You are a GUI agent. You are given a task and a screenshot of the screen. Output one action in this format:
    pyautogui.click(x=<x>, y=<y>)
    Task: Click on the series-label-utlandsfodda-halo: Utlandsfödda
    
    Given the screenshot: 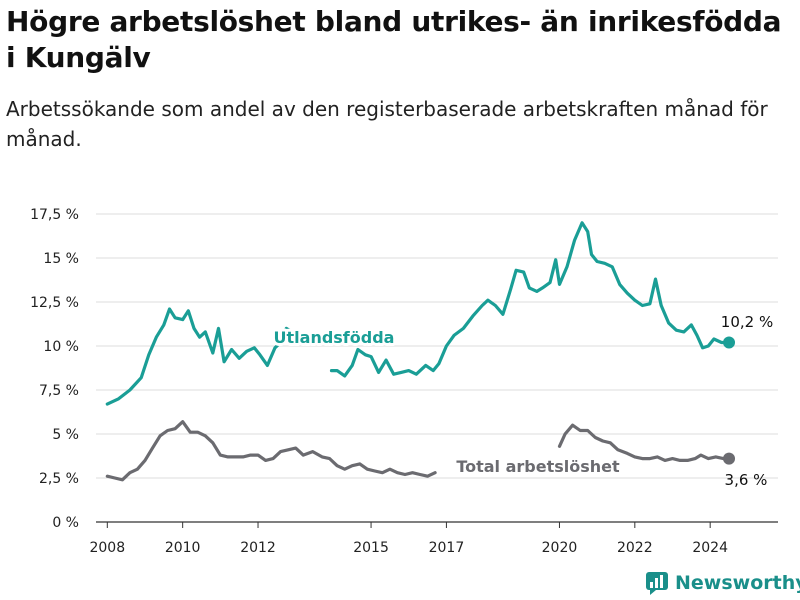 What is the action you would take?
    pyautogui.click(x=334, y=337)
    